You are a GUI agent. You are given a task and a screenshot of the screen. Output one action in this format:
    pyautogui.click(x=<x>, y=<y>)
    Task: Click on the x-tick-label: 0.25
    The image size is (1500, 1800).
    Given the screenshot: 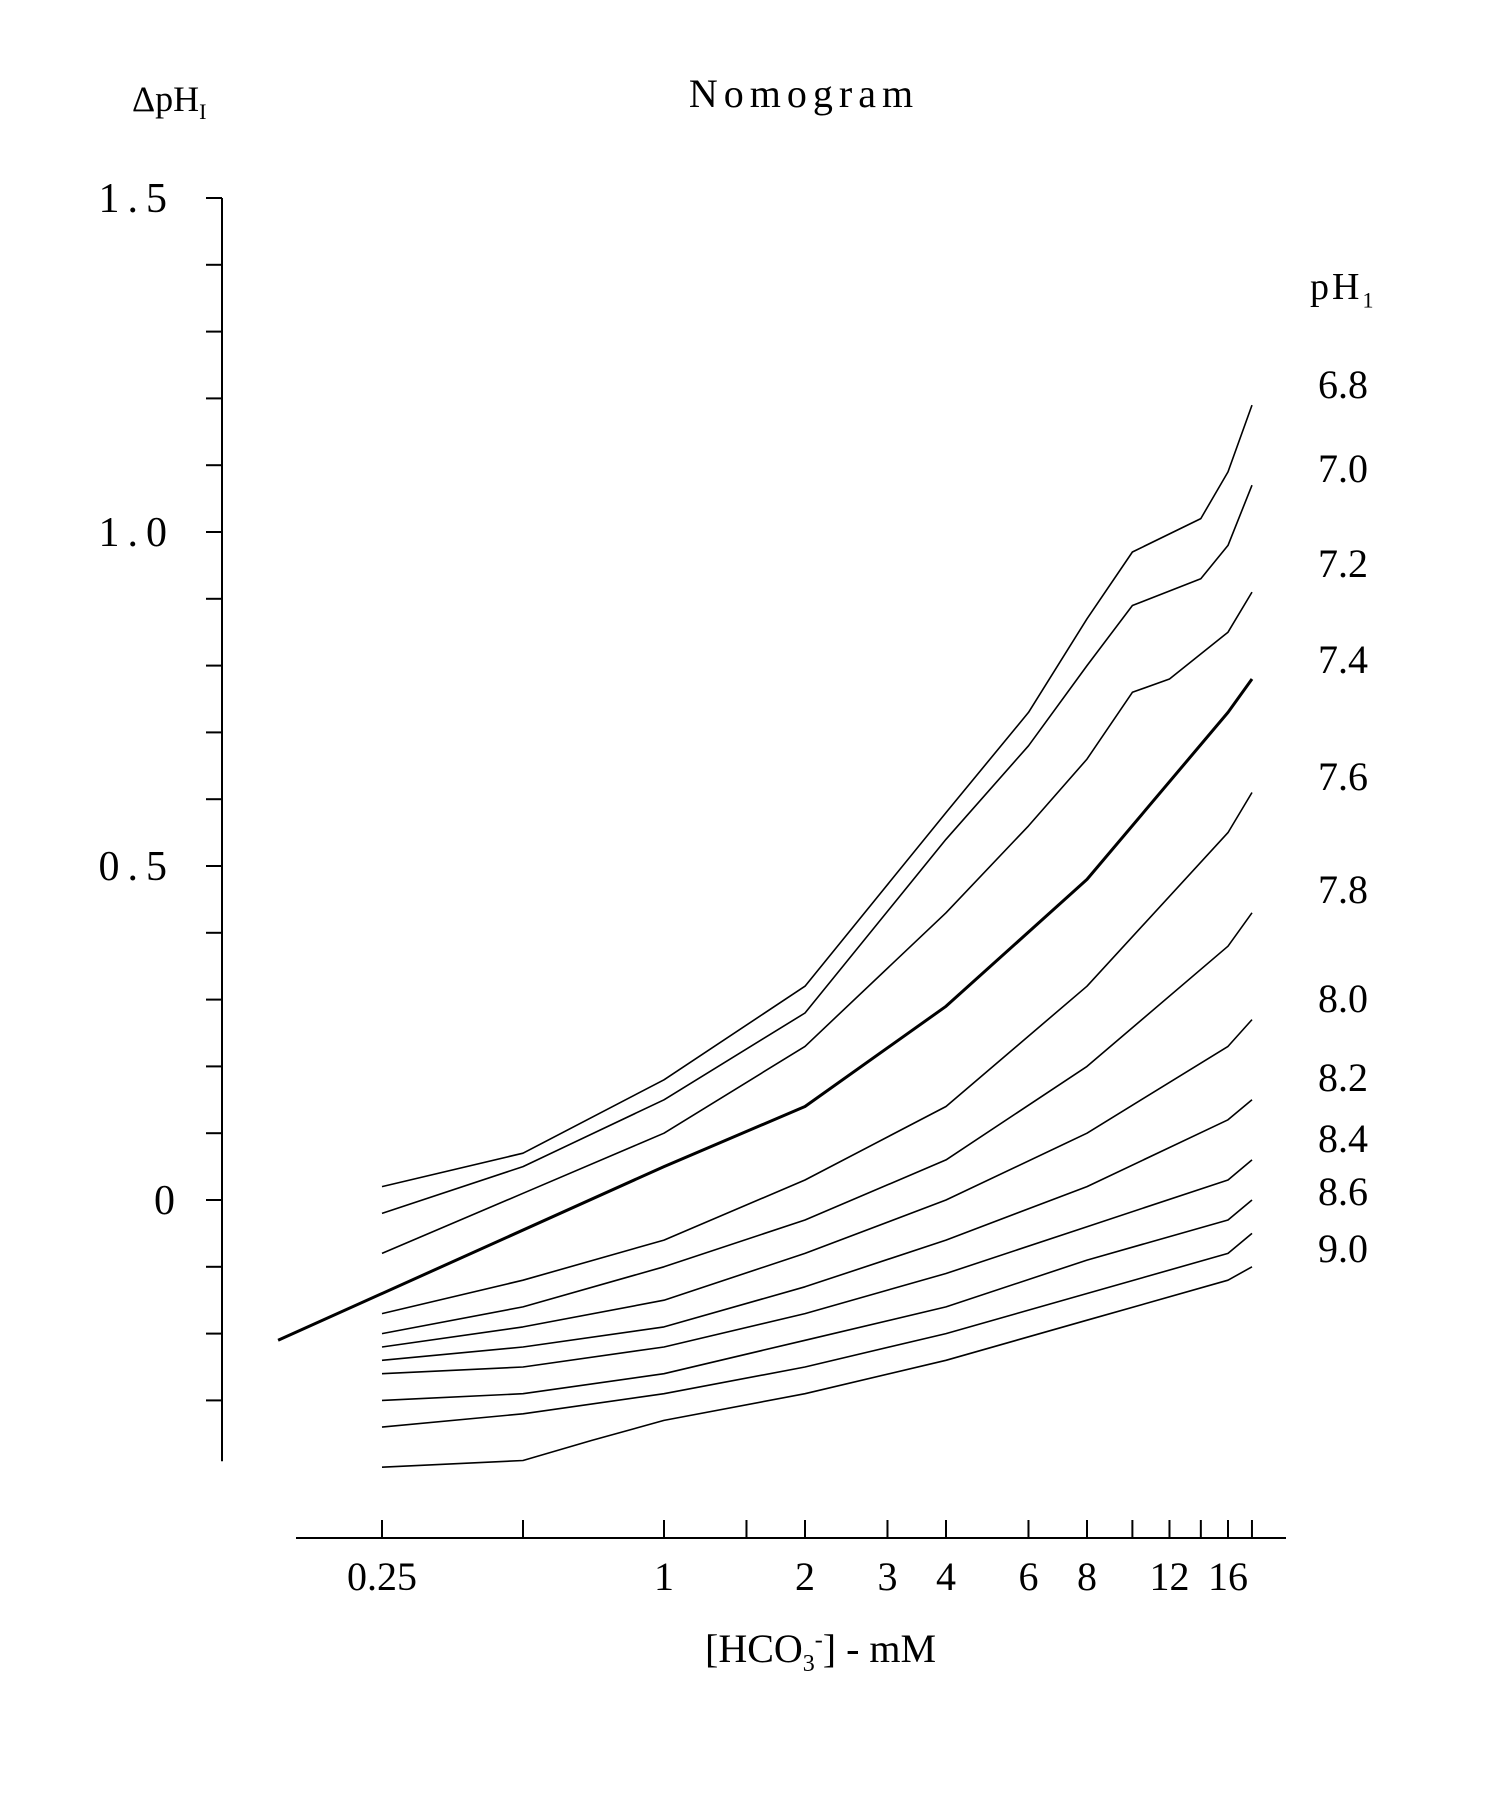 What is the action you would take?
    pyautogui.click(x=382, y=1576)
    